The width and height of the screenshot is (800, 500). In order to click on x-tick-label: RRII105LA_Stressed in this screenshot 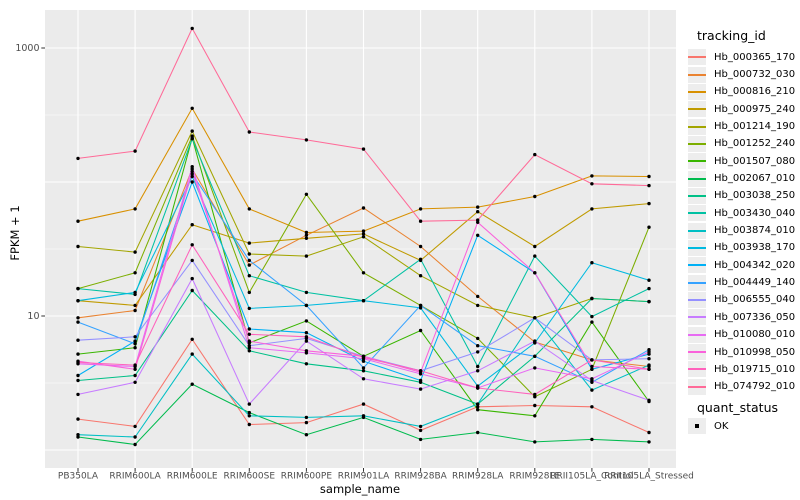, I will do `click(649, 477)`.